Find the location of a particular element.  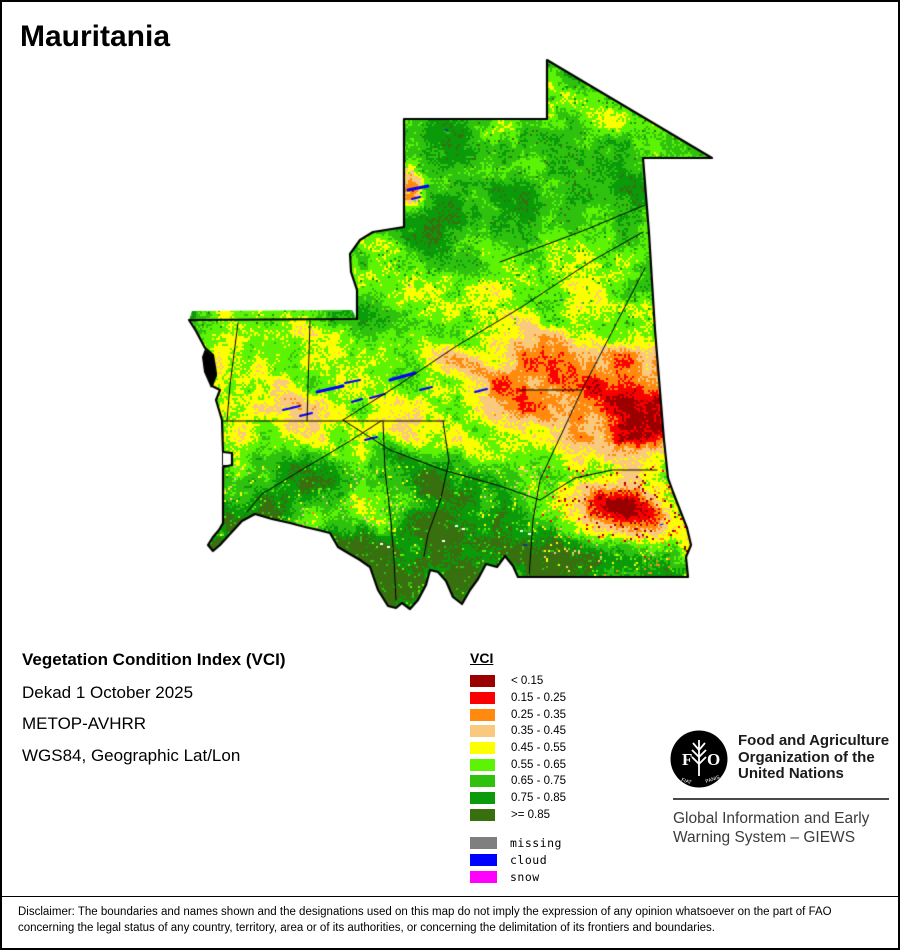

page-title: Mauritania is located at coordinates (95, 36).